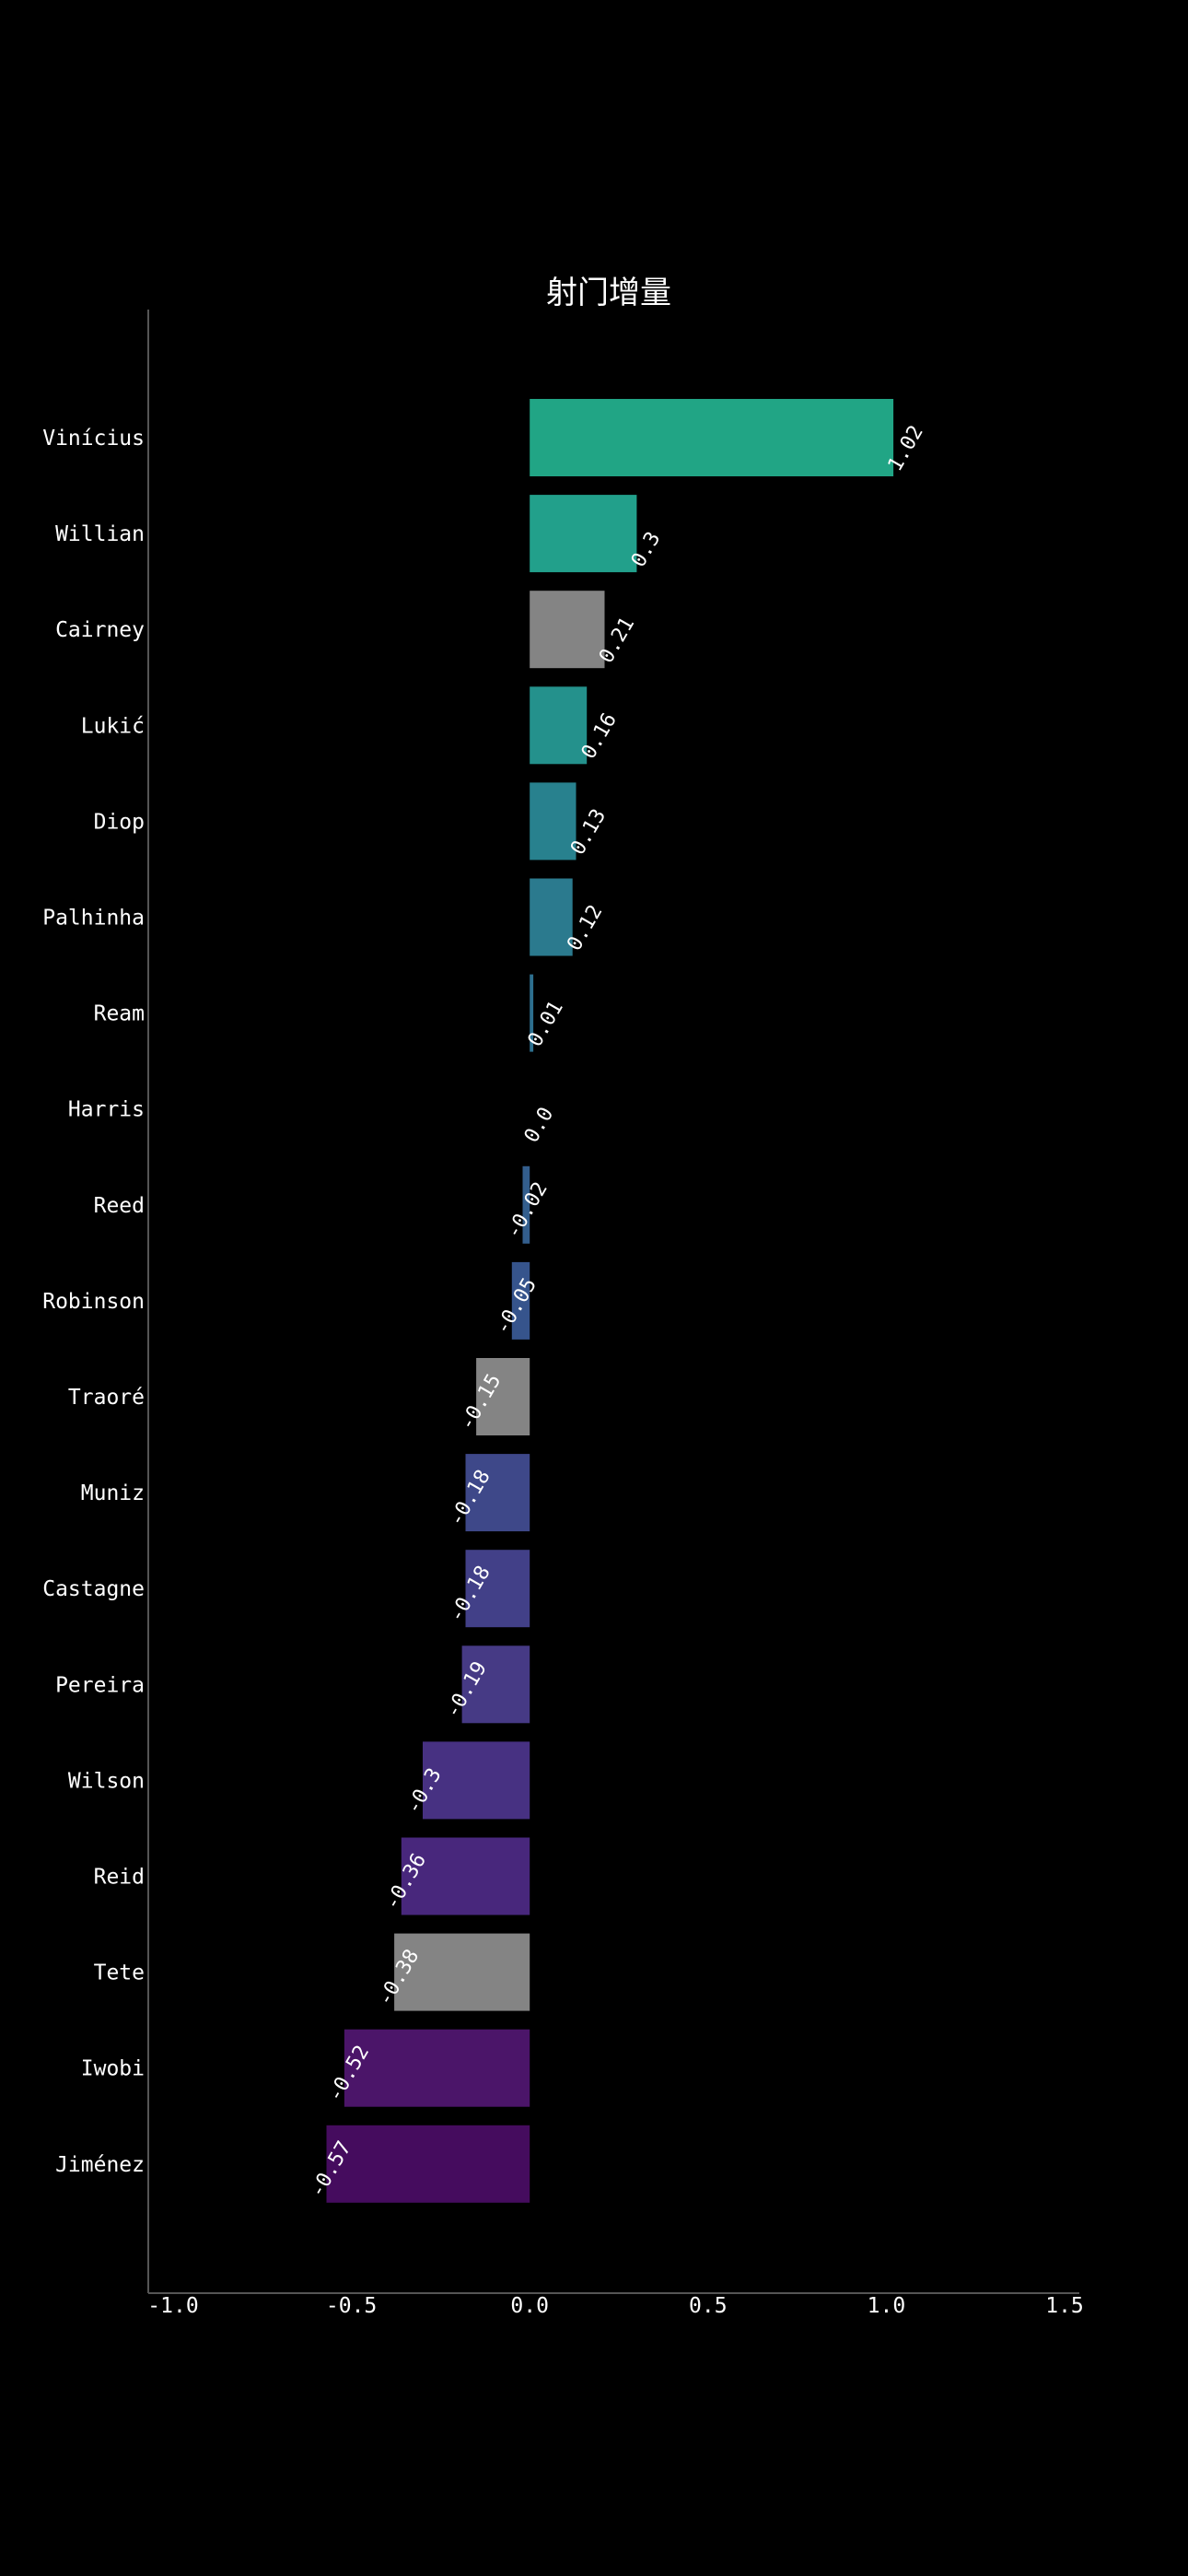 The height and width of the screenshot is (2576, 1188). What do you see at coordinates (539, 1125) in the screenshot?
I see `data-label: 0.0` at bounding box center [539, 1125].